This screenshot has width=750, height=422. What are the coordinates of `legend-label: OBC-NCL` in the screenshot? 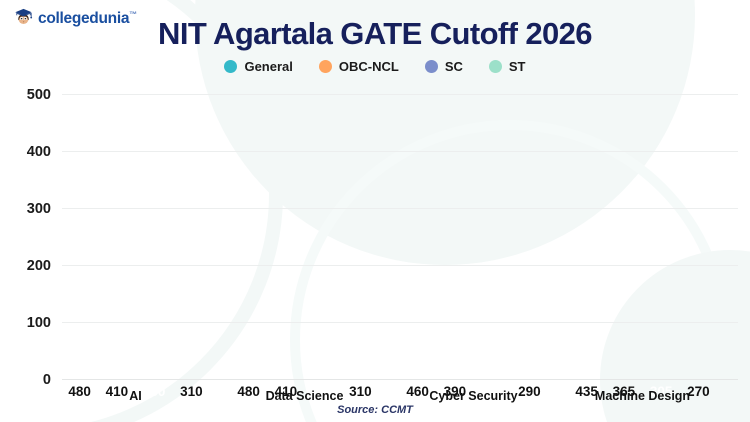 It's located at (368, 66).